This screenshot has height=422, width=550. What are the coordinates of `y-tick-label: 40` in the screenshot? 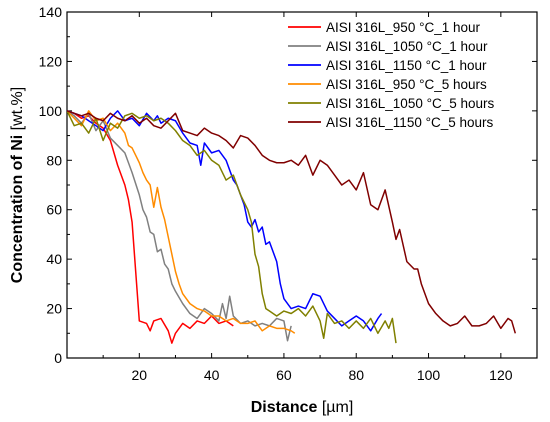 It's located at (54, 259).